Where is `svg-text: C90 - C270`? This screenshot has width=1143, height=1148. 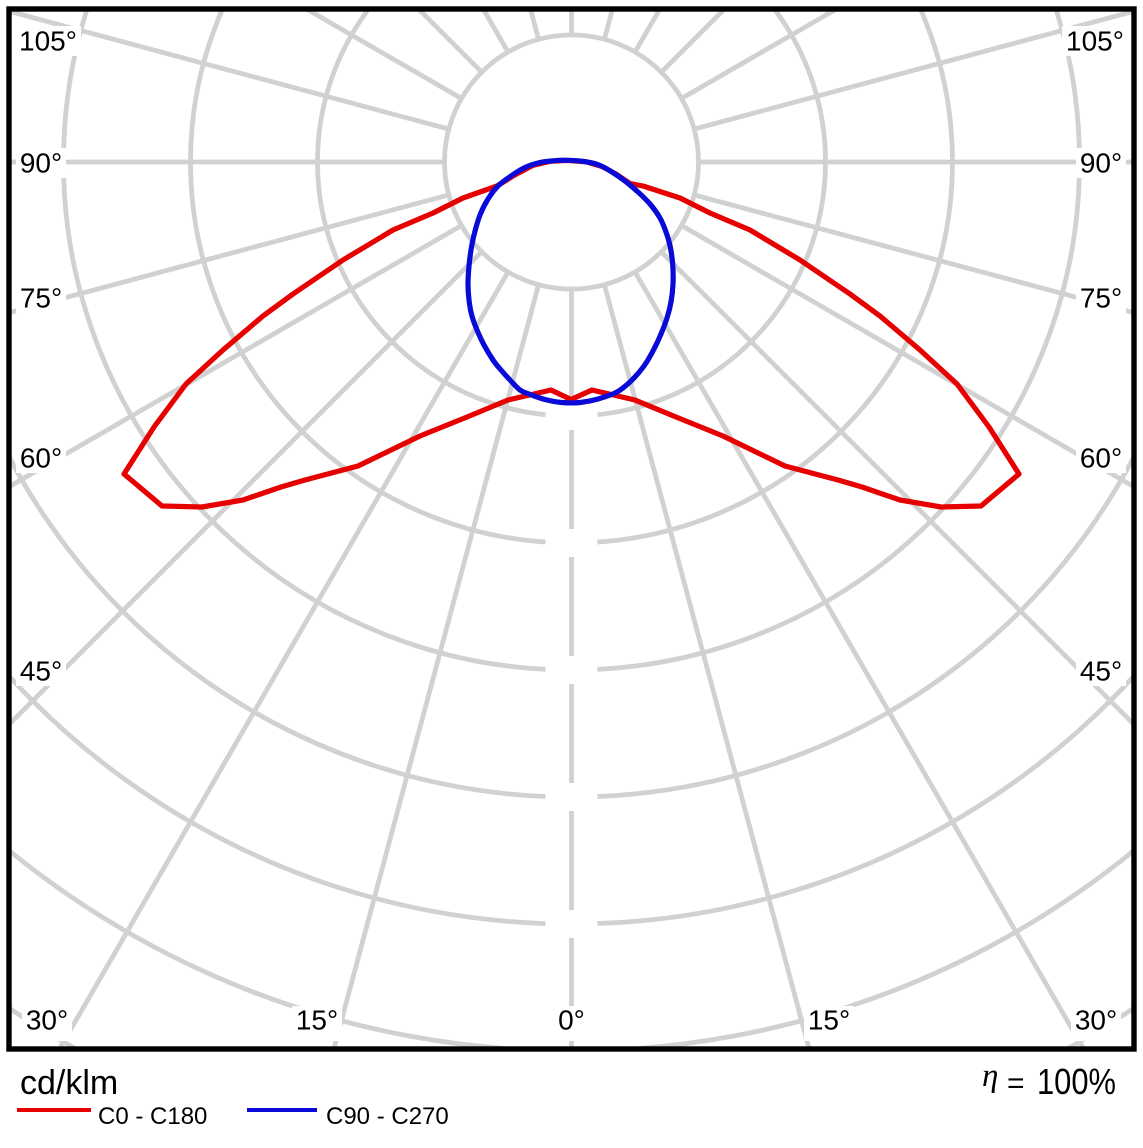
svg-text: C90 - C270 is located at coordinates (387, 1116).